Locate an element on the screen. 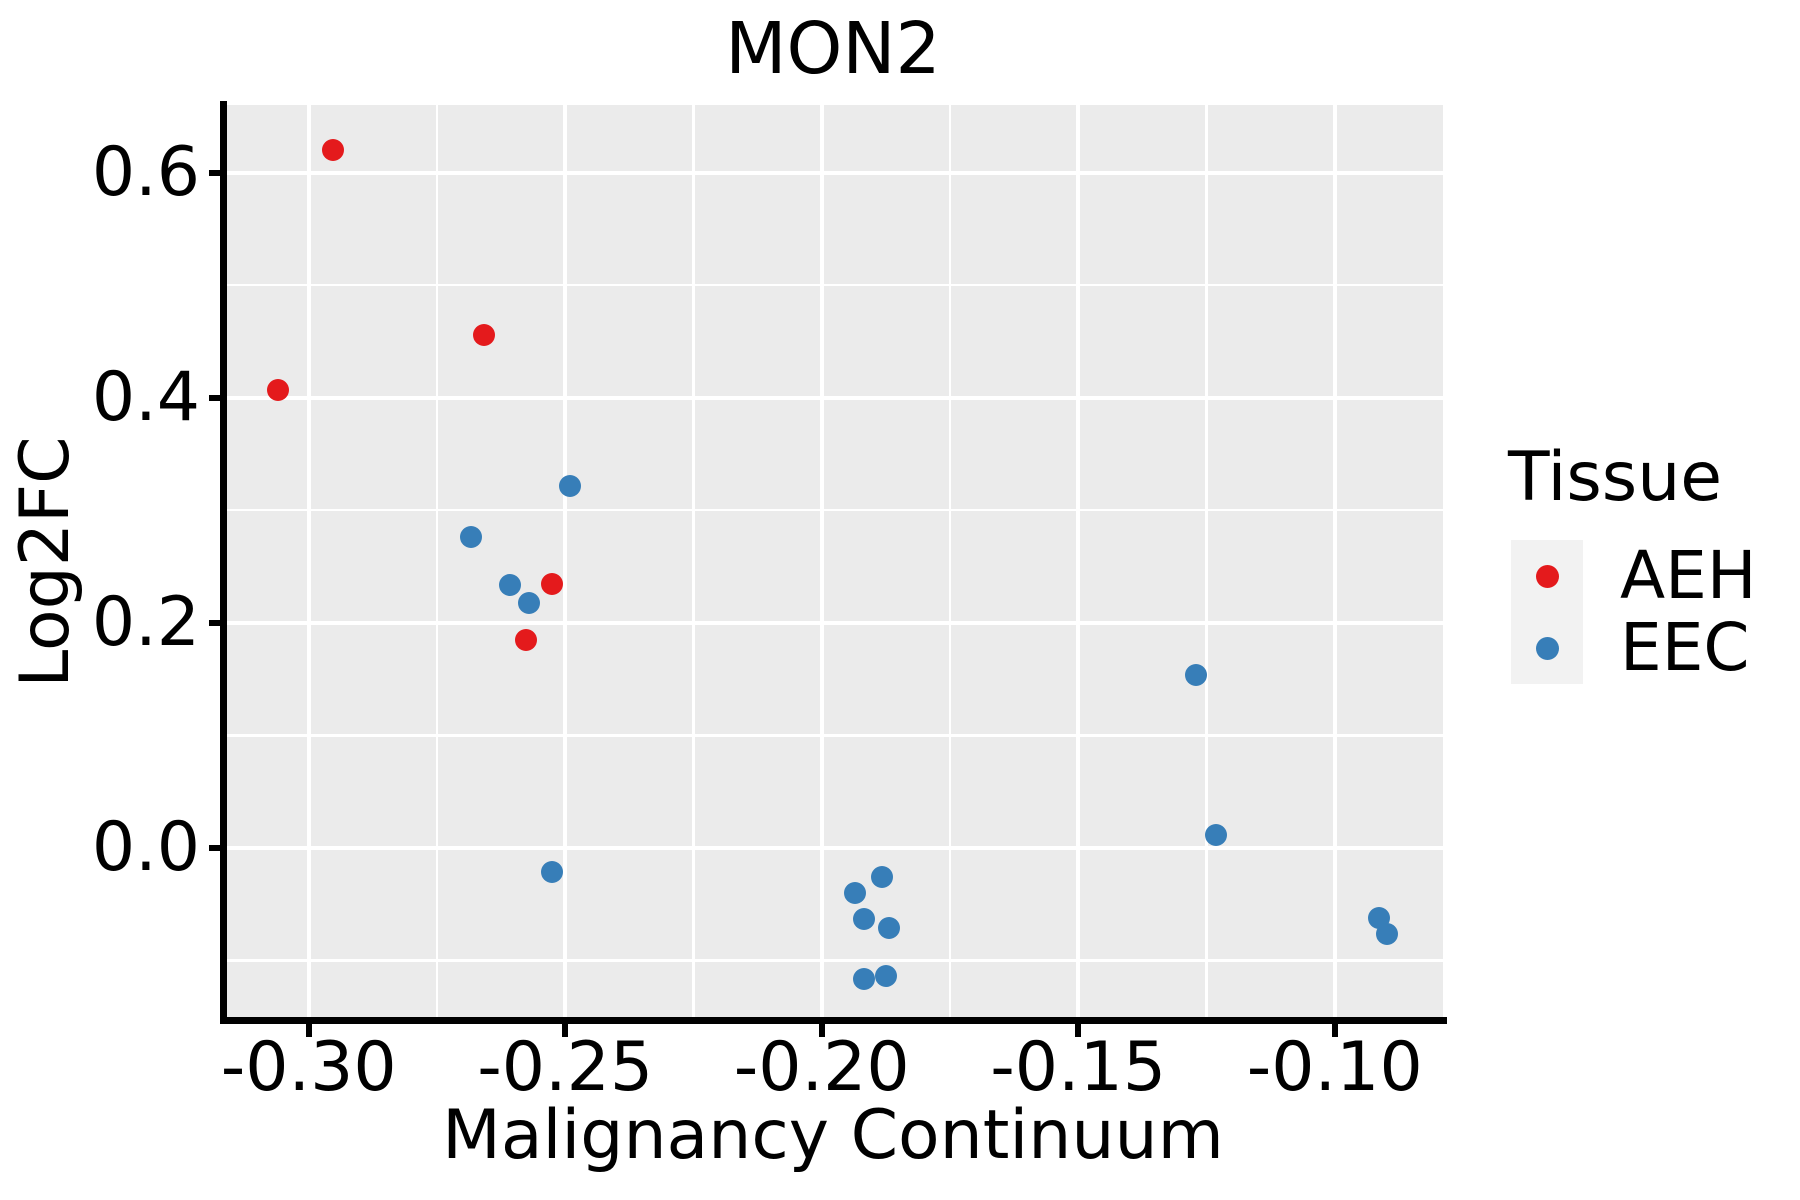 The image size is (1800, 1200). legend-item-eec: EEC is located at coordinates (1633, 648).